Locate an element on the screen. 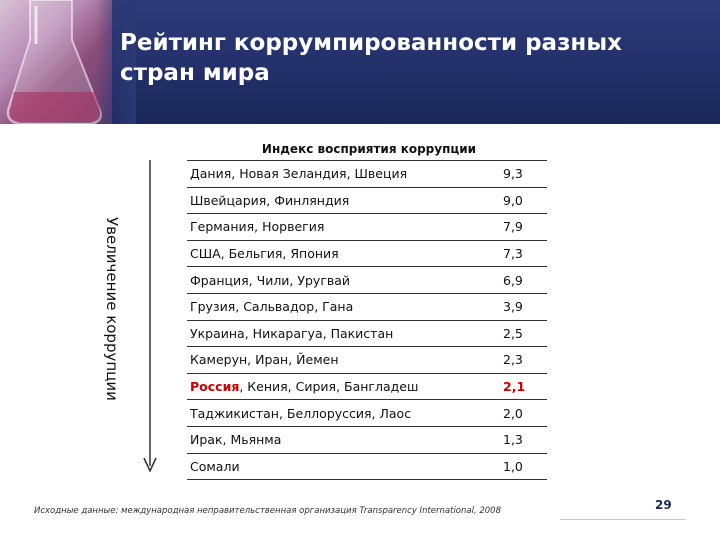  row-value: 2,0 is located at coordinates (513, 413).